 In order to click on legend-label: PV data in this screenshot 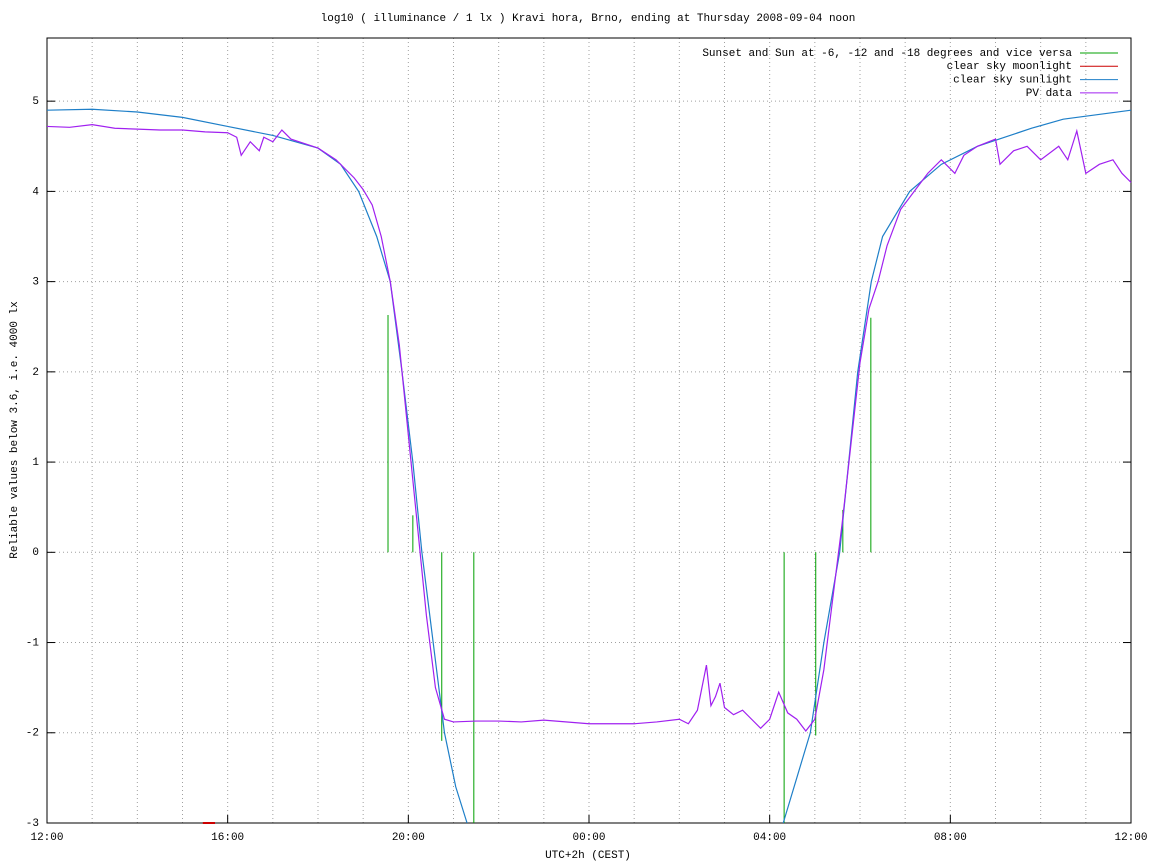, I will do `click(1049, 94)`.